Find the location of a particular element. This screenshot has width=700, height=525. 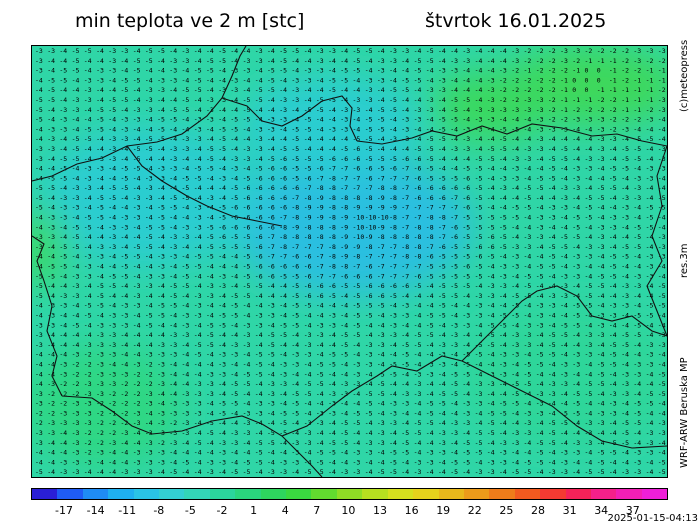

grid-value: -9 is located at coordinates (308, 208).